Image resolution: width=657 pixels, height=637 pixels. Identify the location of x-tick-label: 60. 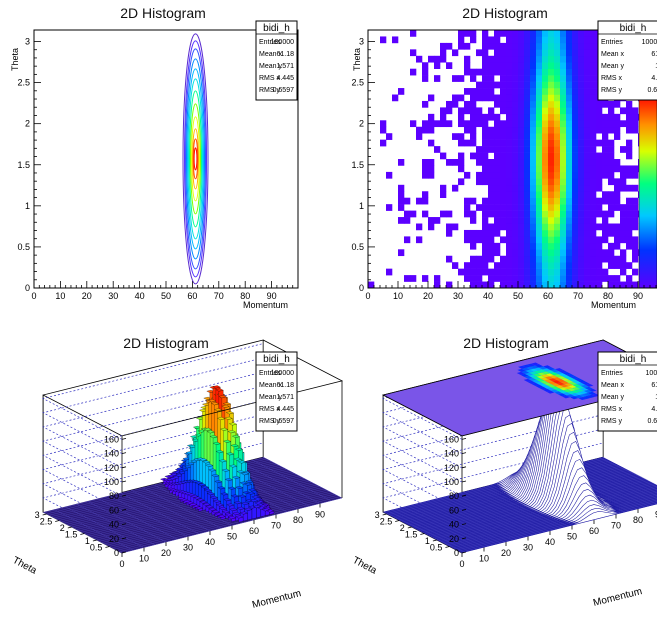
(192, 296).